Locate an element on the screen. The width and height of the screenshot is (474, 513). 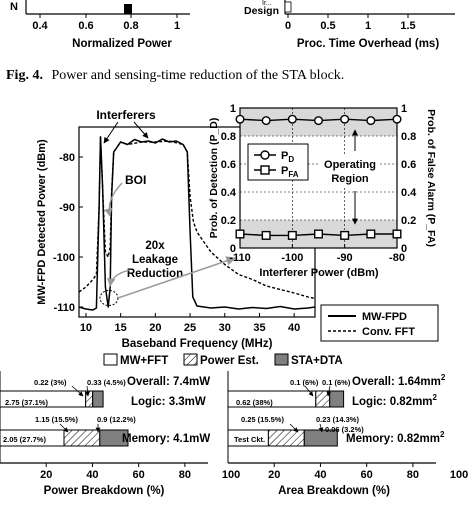
spectrum-xtick-label: 25 is located at coordinates (190, 328).